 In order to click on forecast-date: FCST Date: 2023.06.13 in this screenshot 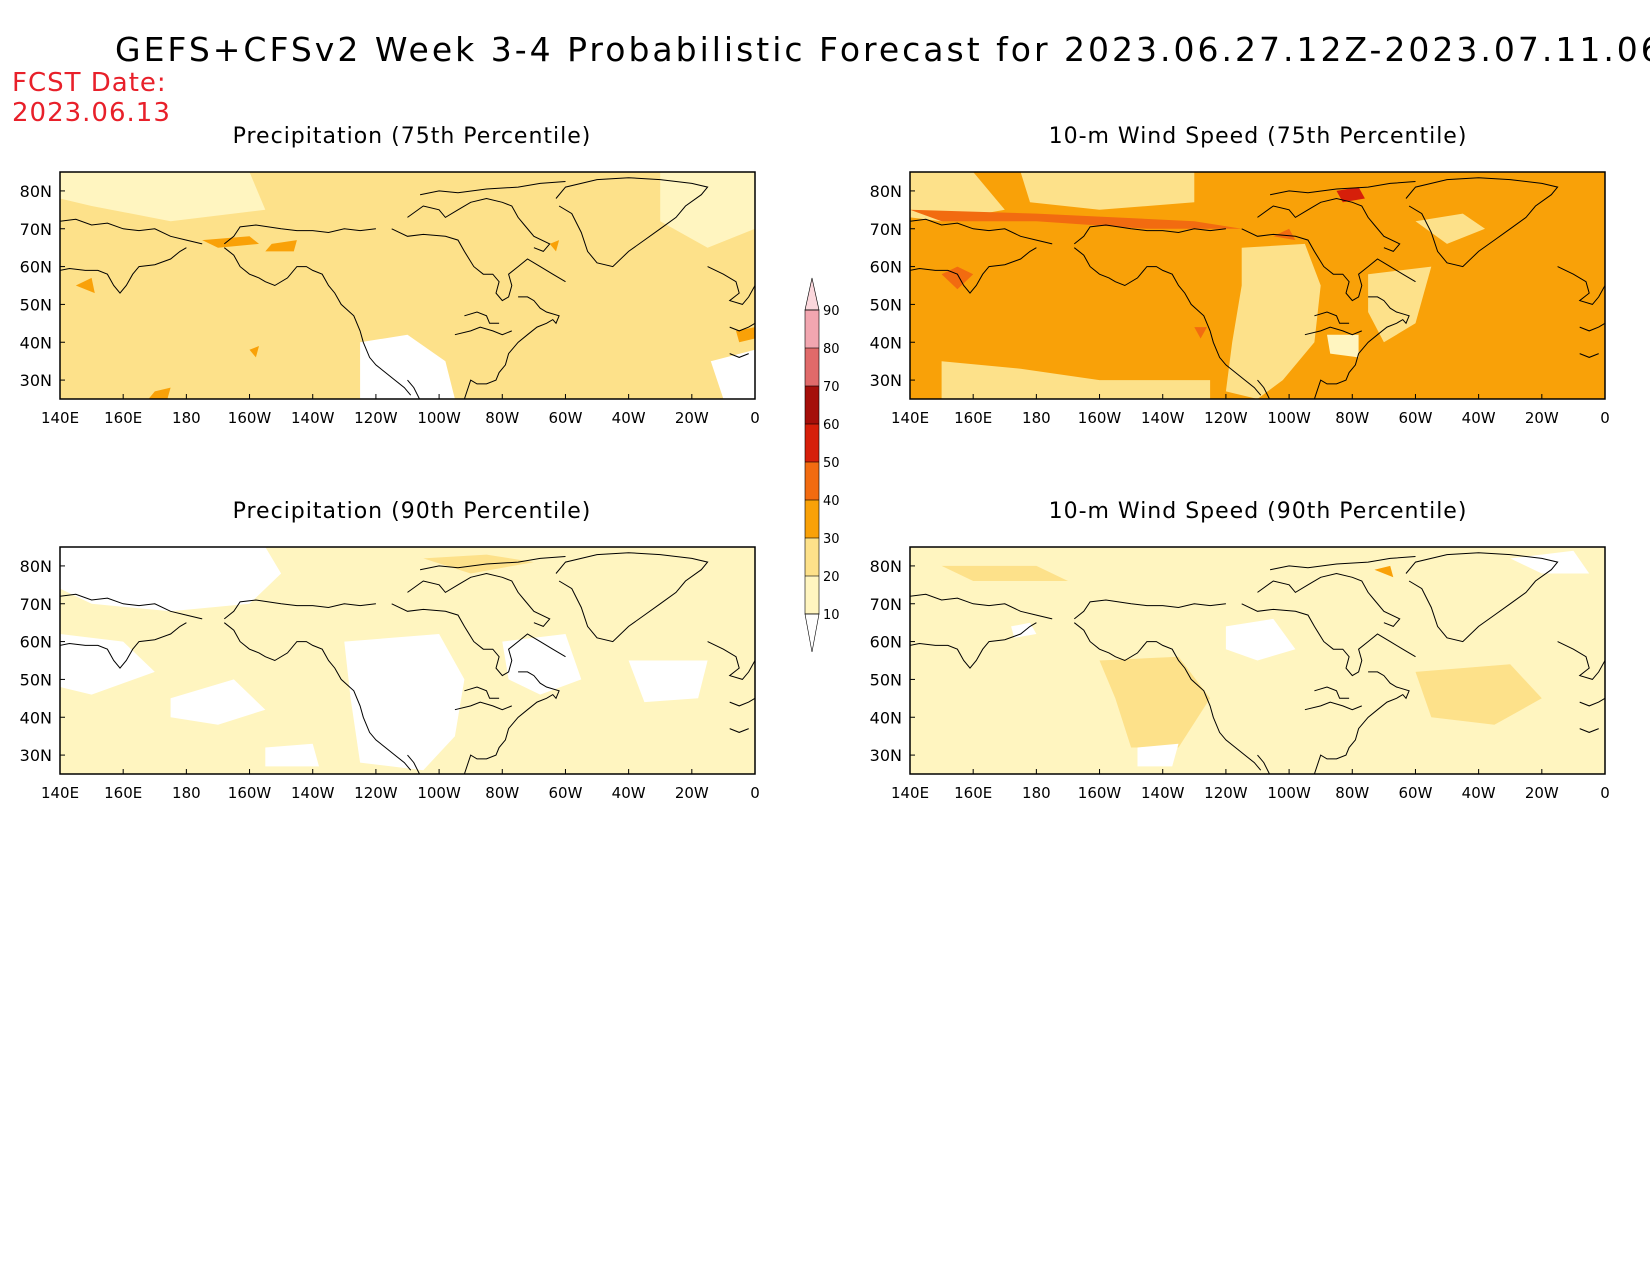, I will do `click(91, 98)`.